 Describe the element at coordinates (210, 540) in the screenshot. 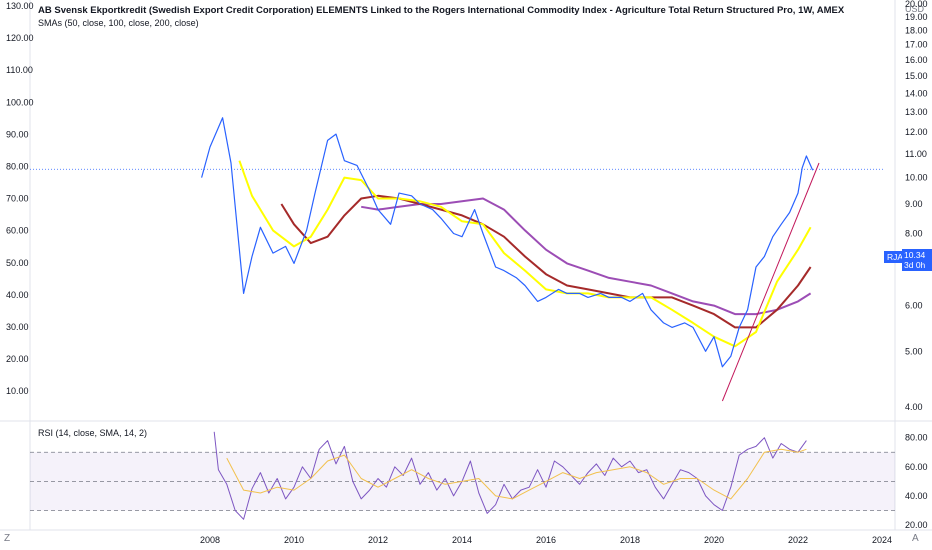

I see `x-axis-tick: 2008` at that location.